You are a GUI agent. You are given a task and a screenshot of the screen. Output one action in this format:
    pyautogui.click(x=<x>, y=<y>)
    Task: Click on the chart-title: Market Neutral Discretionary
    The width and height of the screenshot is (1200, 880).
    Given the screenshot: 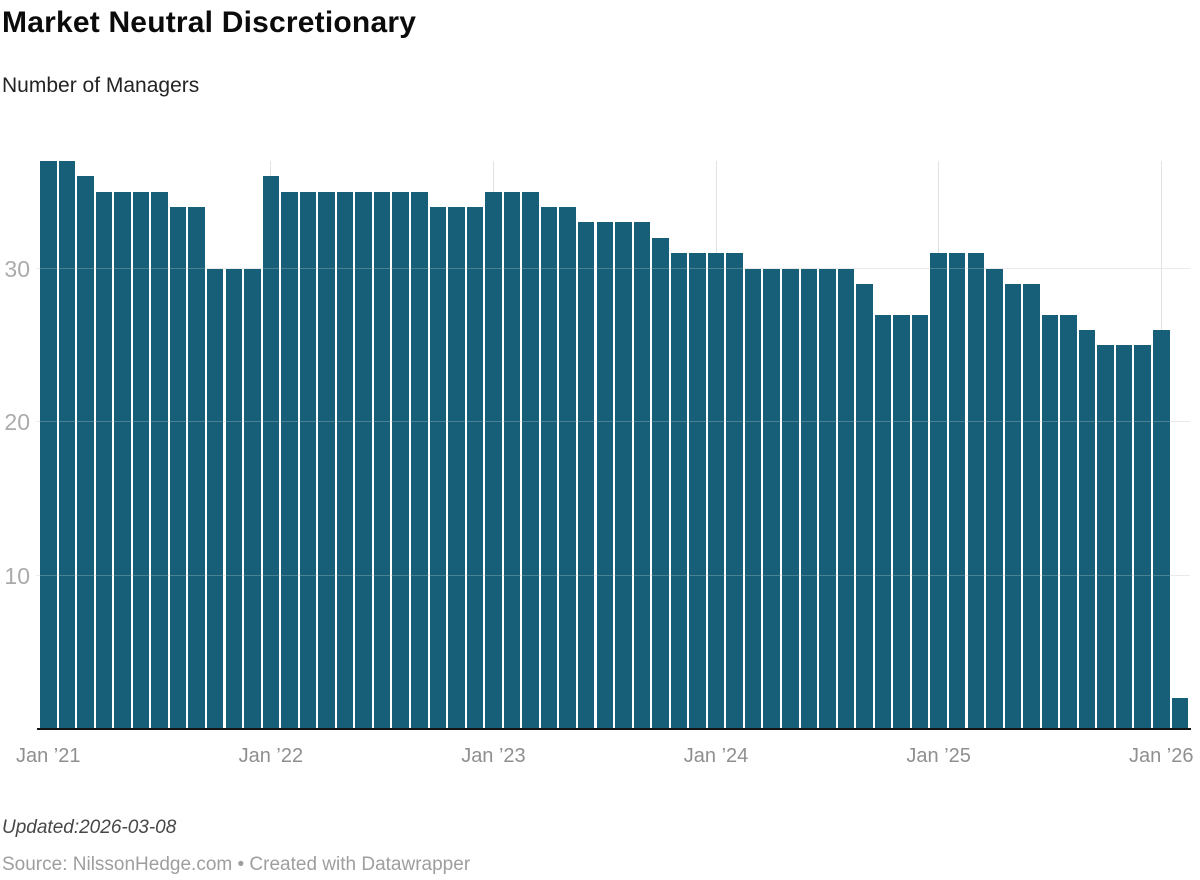 What is the action you would take?
    pyautogui.click(x=209, y=22)
    